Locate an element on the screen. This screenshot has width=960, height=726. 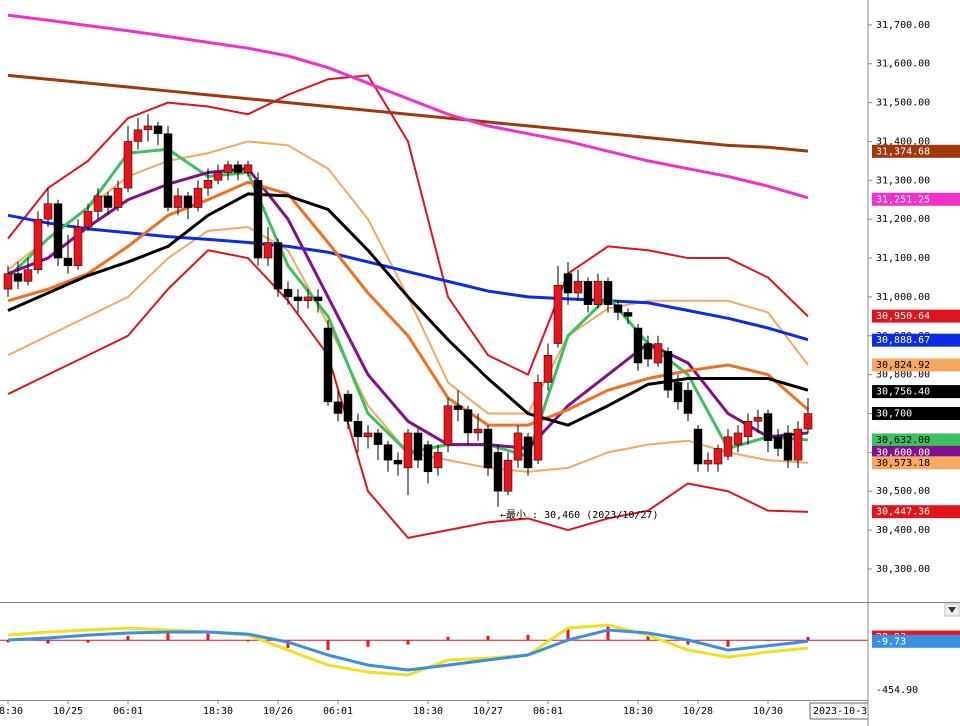
indicator-label-box is located at coordinates (916, 690).